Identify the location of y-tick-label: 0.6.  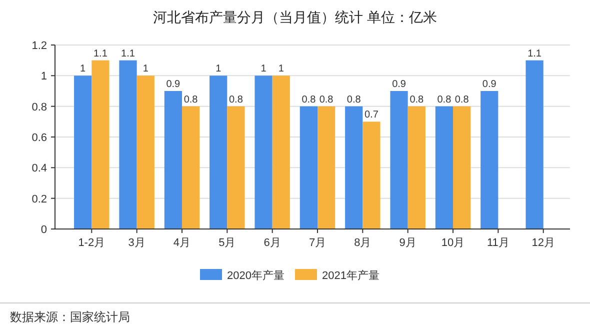
(39, 138).